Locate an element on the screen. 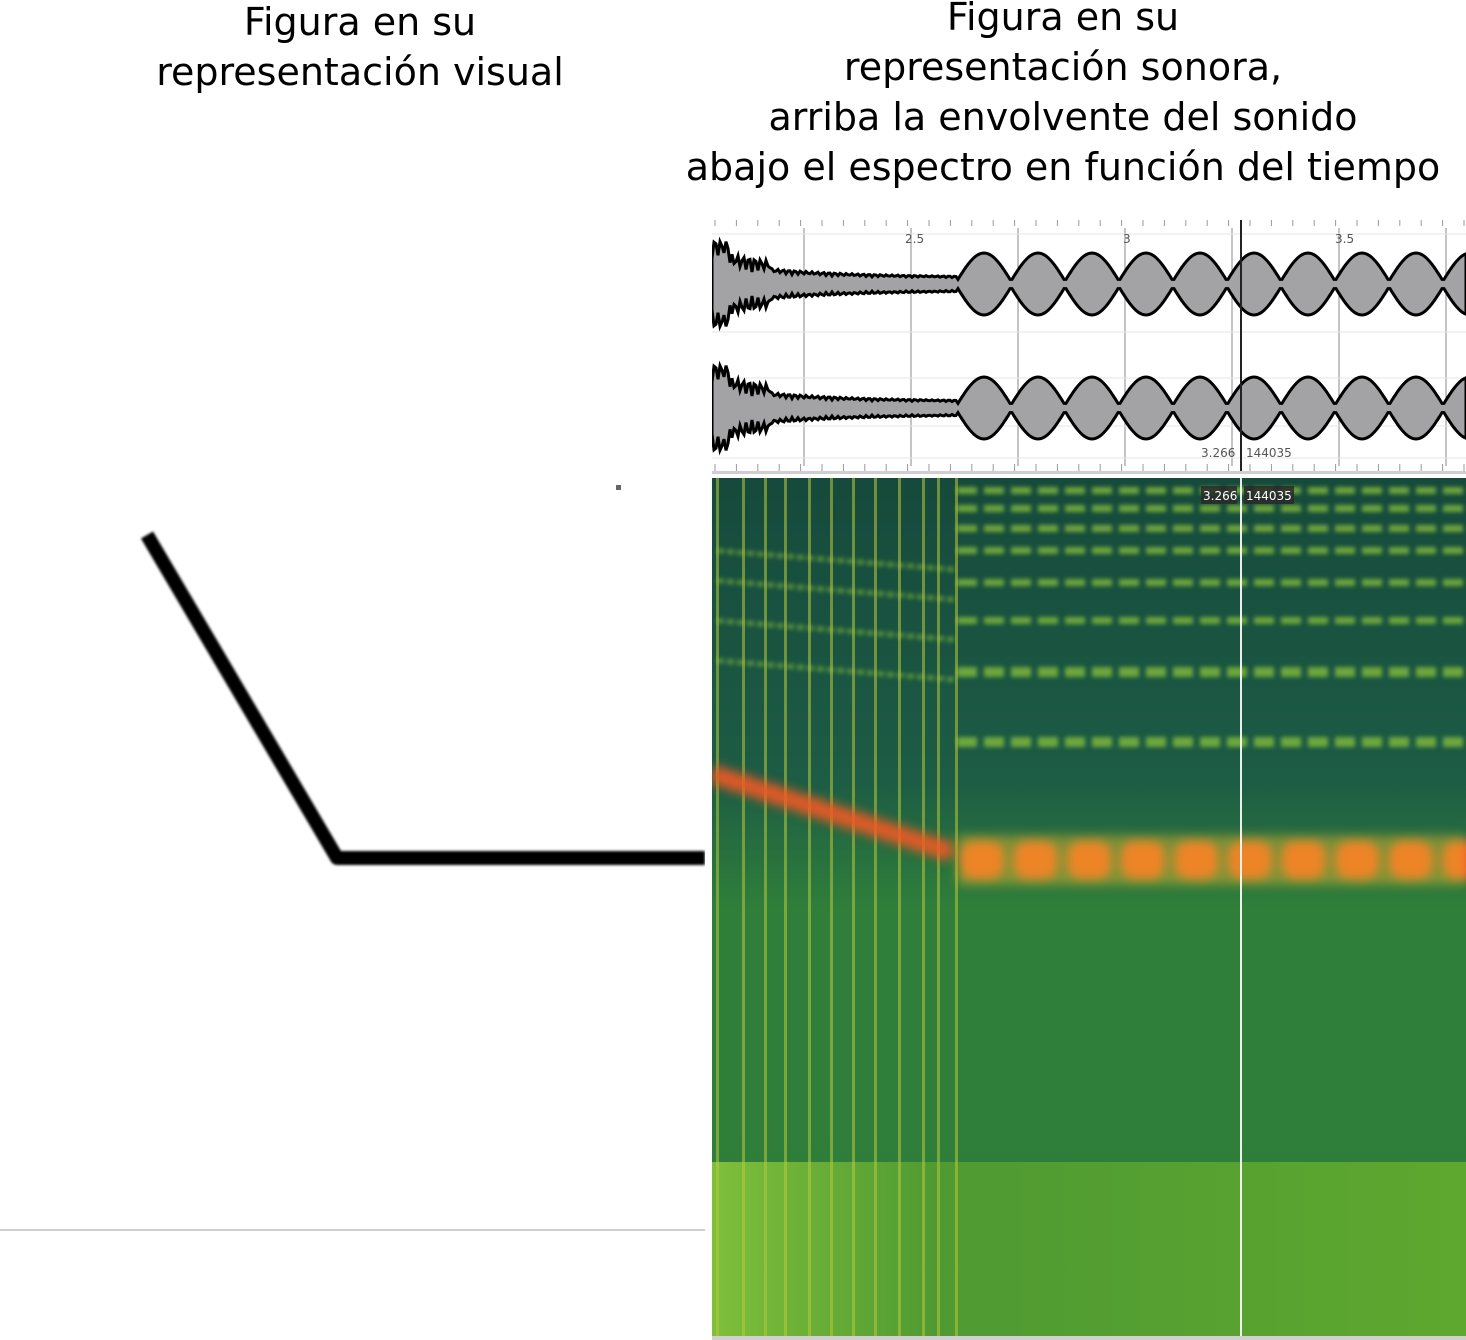 This screenshot has width=1466, height=1340. caption-sound-line-4: abajo el espectro en función del tiempo is located at coordinates (1063, 167).